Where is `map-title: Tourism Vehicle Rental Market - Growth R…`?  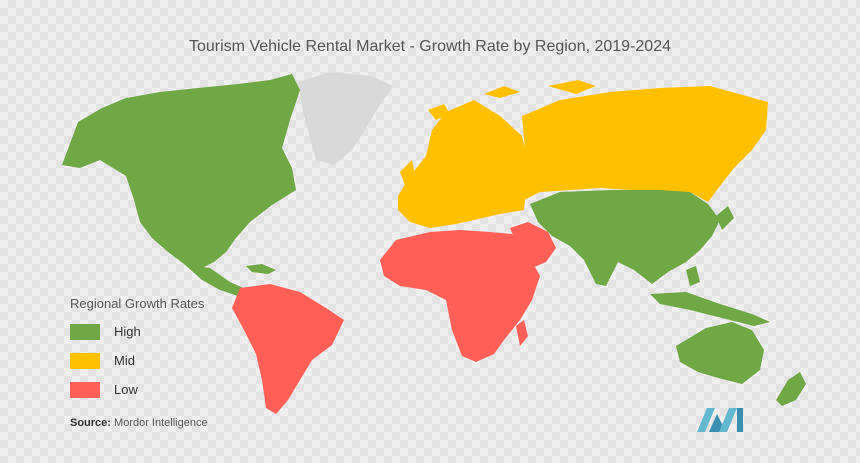
map-title: Tourism Vehicle Rental Market - Growth R… is located at coordinates (429, 46).